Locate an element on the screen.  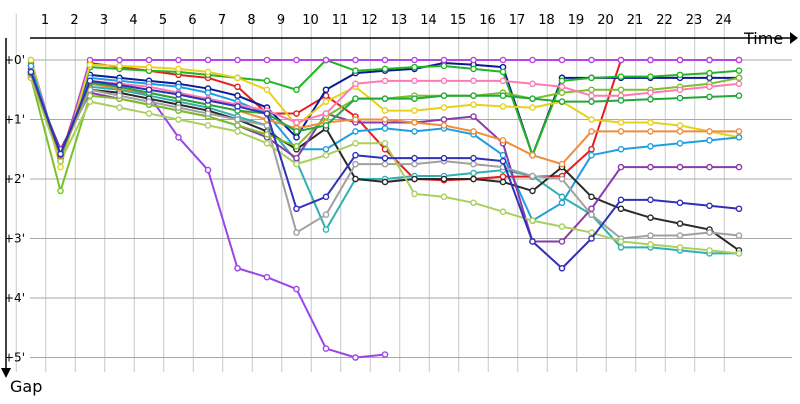
y-tick-label: +1' is located at coordinates (14, 120).